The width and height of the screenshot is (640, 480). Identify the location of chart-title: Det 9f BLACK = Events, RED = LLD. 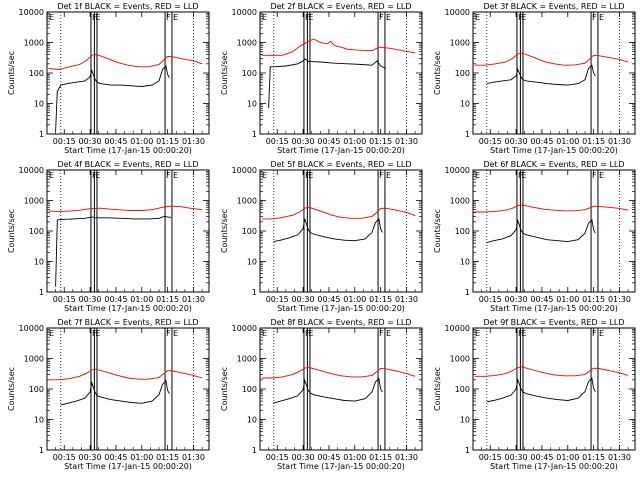
(553, 322).